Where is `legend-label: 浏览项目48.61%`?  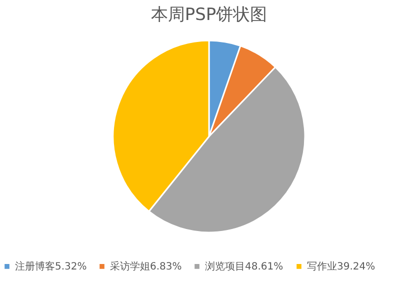 legend-label: 浏览项目48.61% is located at coordinates (244, 266).